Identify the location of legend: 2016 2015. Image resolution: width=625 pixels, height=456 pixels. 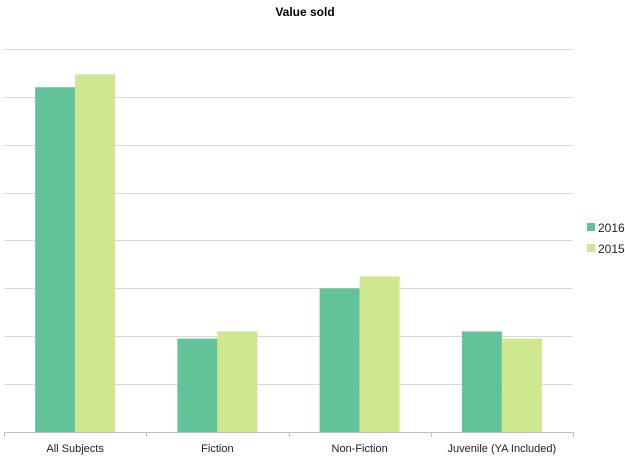
(606, 238).